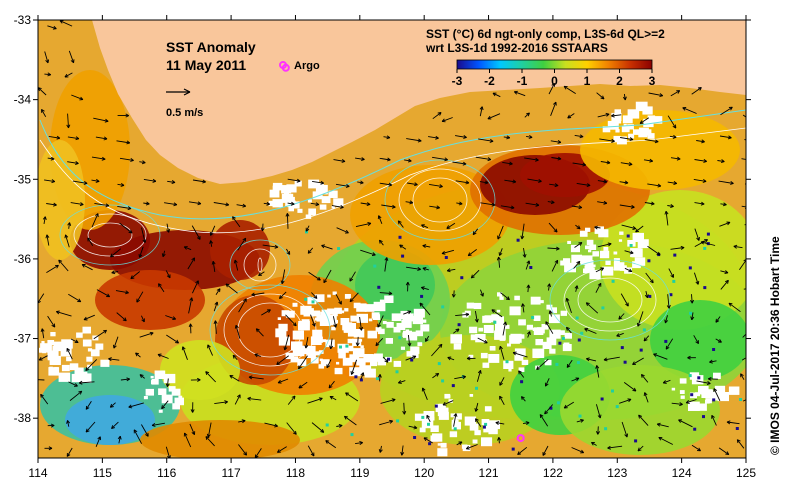 Image resolution: width=790 pixels, height=492 pixels. I want to click on colorbar-tick-label: 2, so click(619, 81).